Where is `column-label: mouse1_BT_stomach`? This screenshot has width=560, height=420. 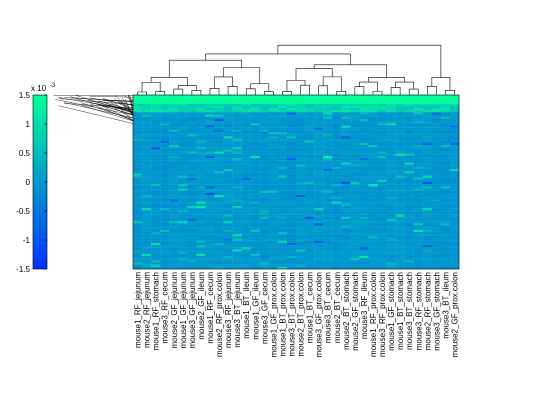
column-label: mouse1_BT_stomach is located at coordinates (400, 311).